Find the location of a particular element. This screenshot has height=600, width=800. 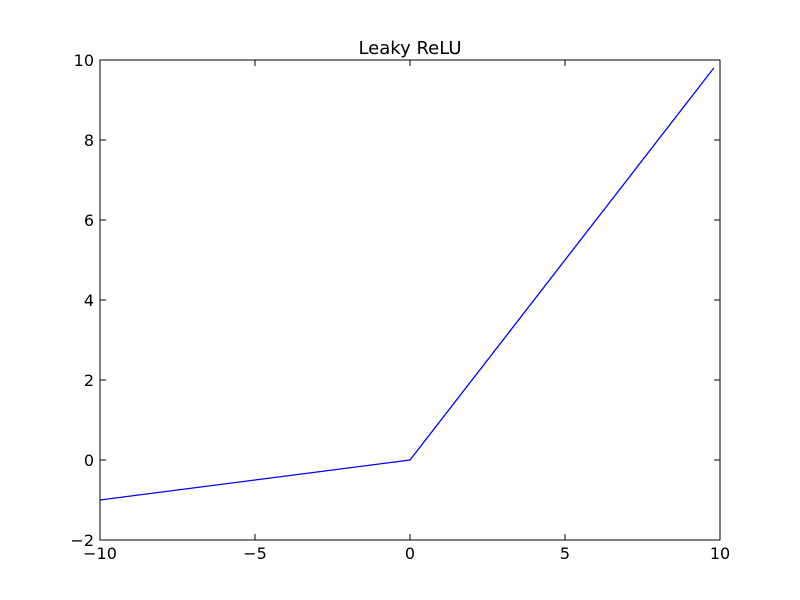

y-tick-label: 10 is located at coordinates (84, 60).